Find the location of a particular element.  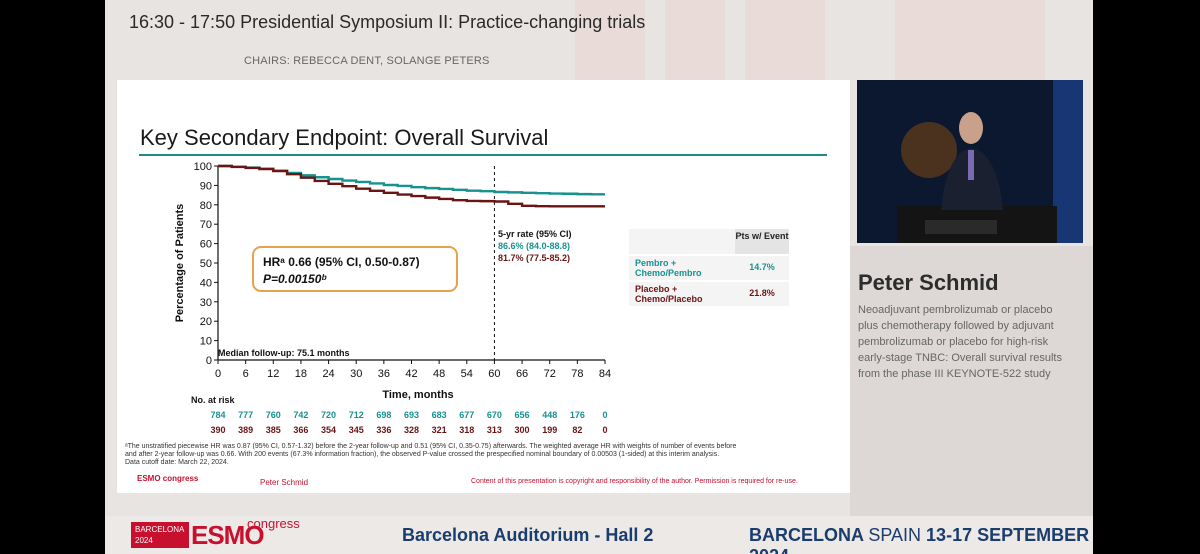

barcelona-2024-badge: BARCELONA 2024 is located at coordinates (160, 535).